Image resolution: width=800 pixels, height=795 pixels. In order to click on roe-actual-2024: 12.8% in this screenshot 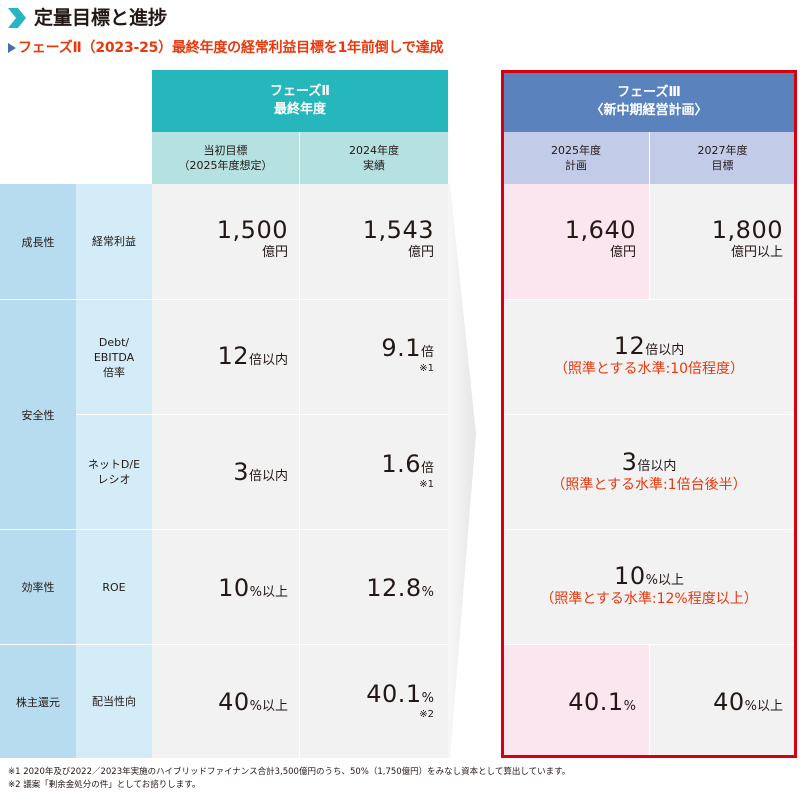, I will do `click(370, 588)`.